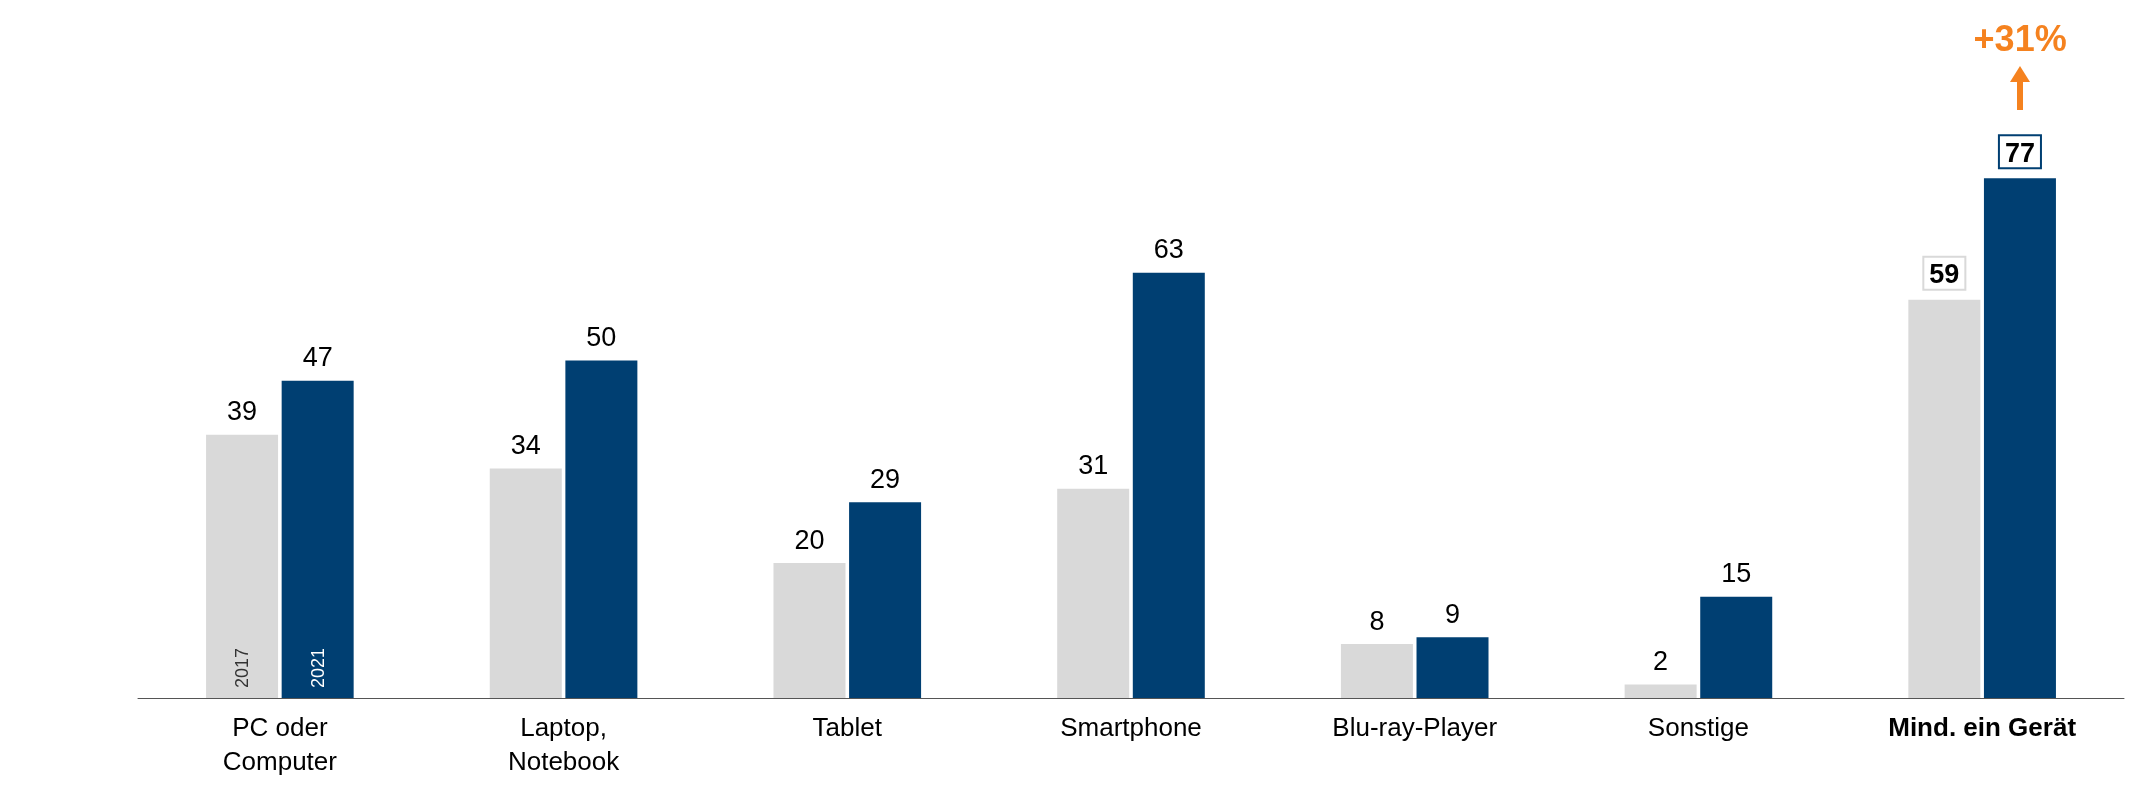 This screenshot has height=801, width=2142. I want to click on data-label: 9, so click(1453, 613).